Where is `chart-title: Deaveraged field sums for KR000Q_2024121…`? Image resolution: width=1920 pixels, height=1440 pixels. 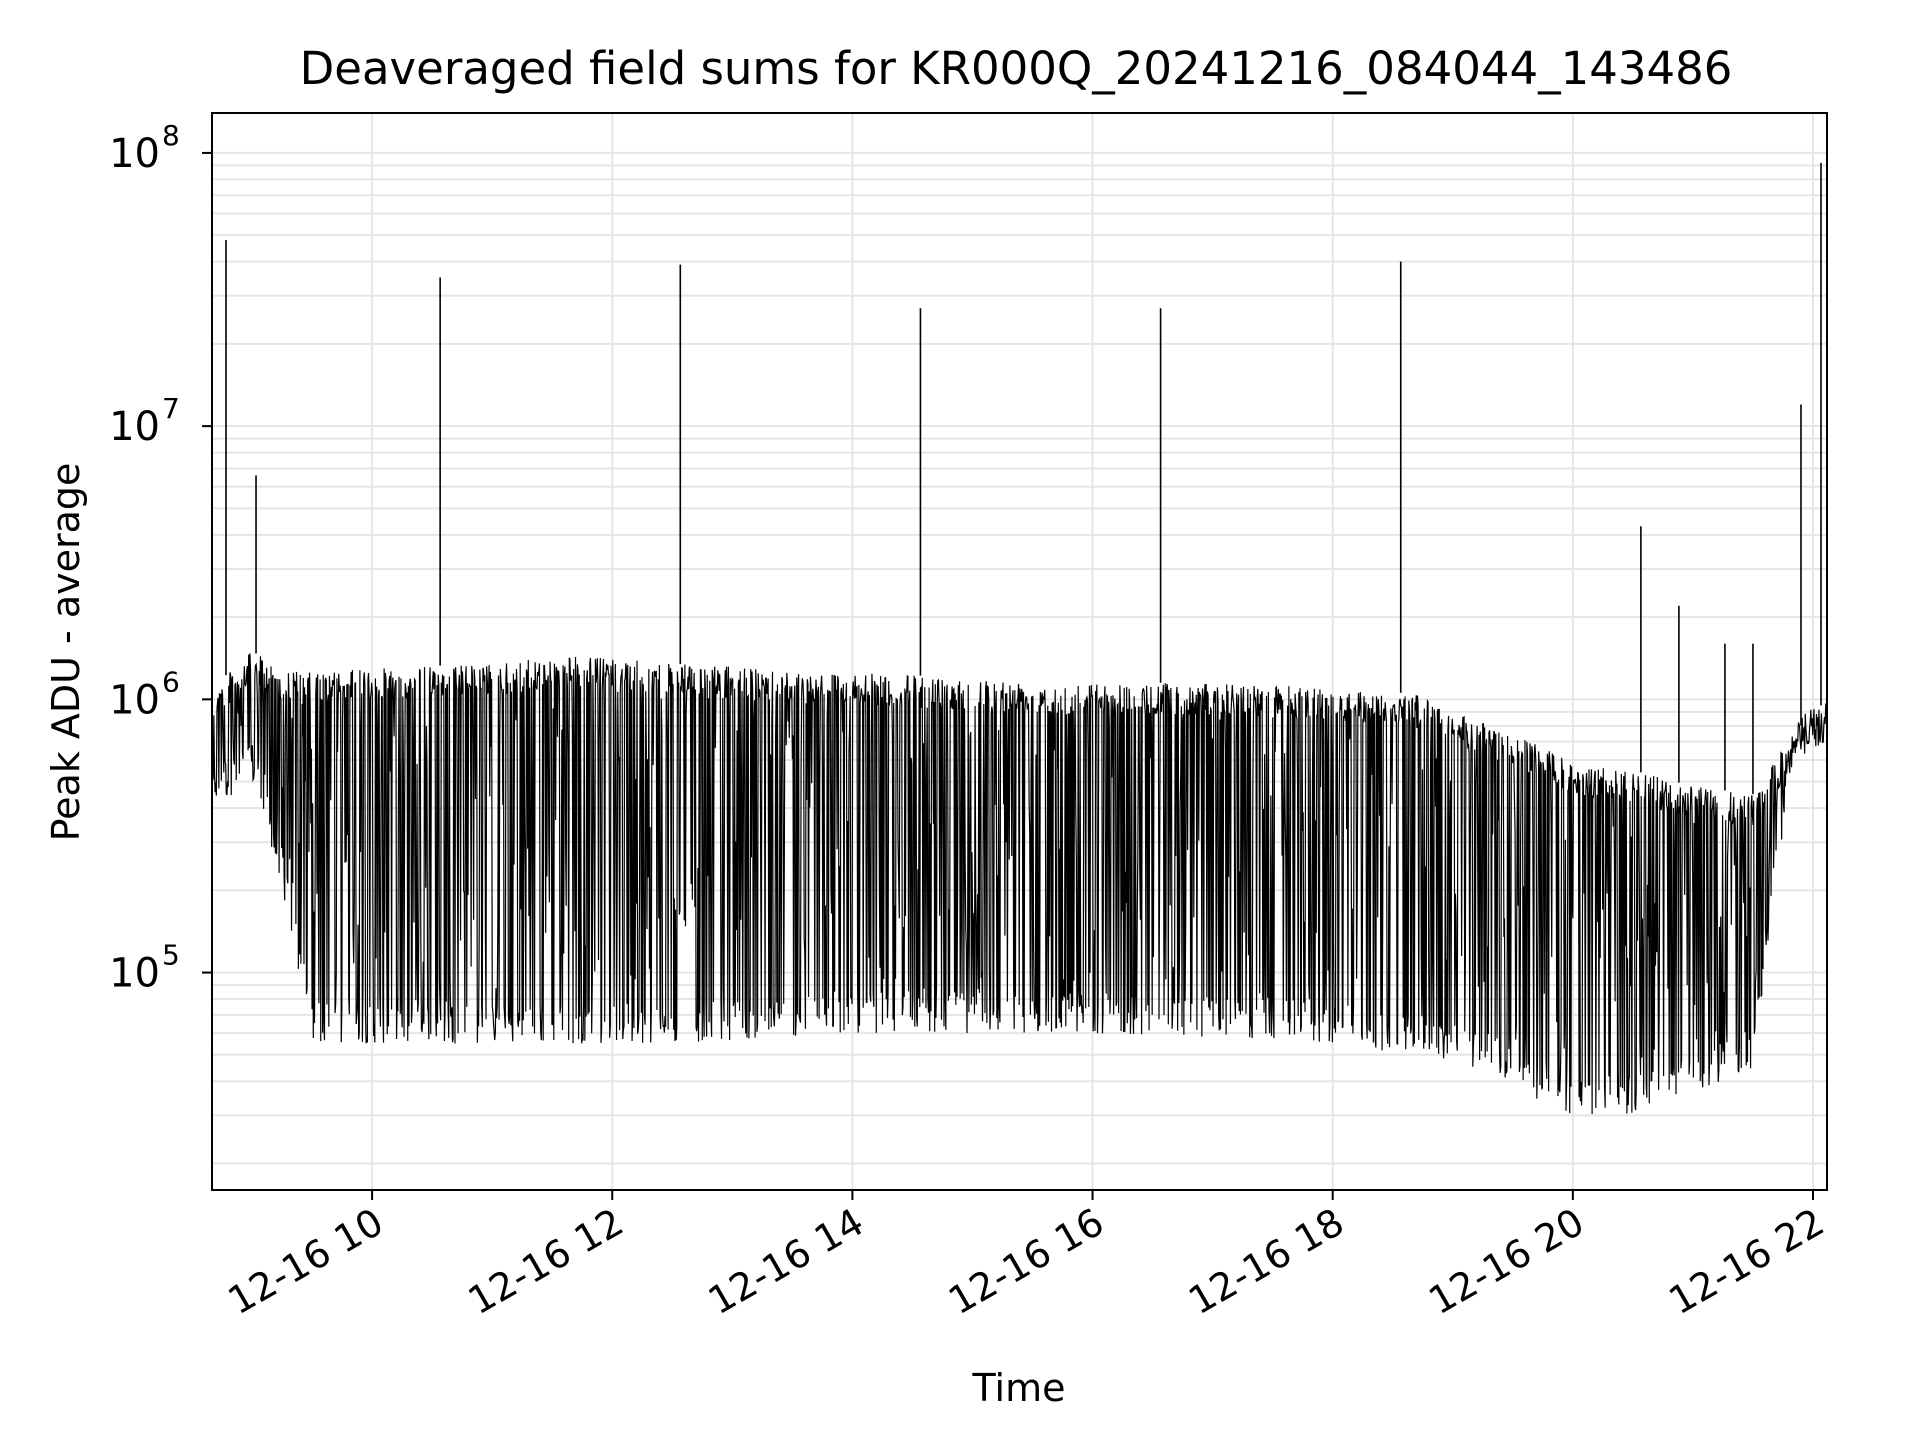
chart-title: Deaveraged field sums for KR000Q_2024121… is located at coordinates (1016, 68).